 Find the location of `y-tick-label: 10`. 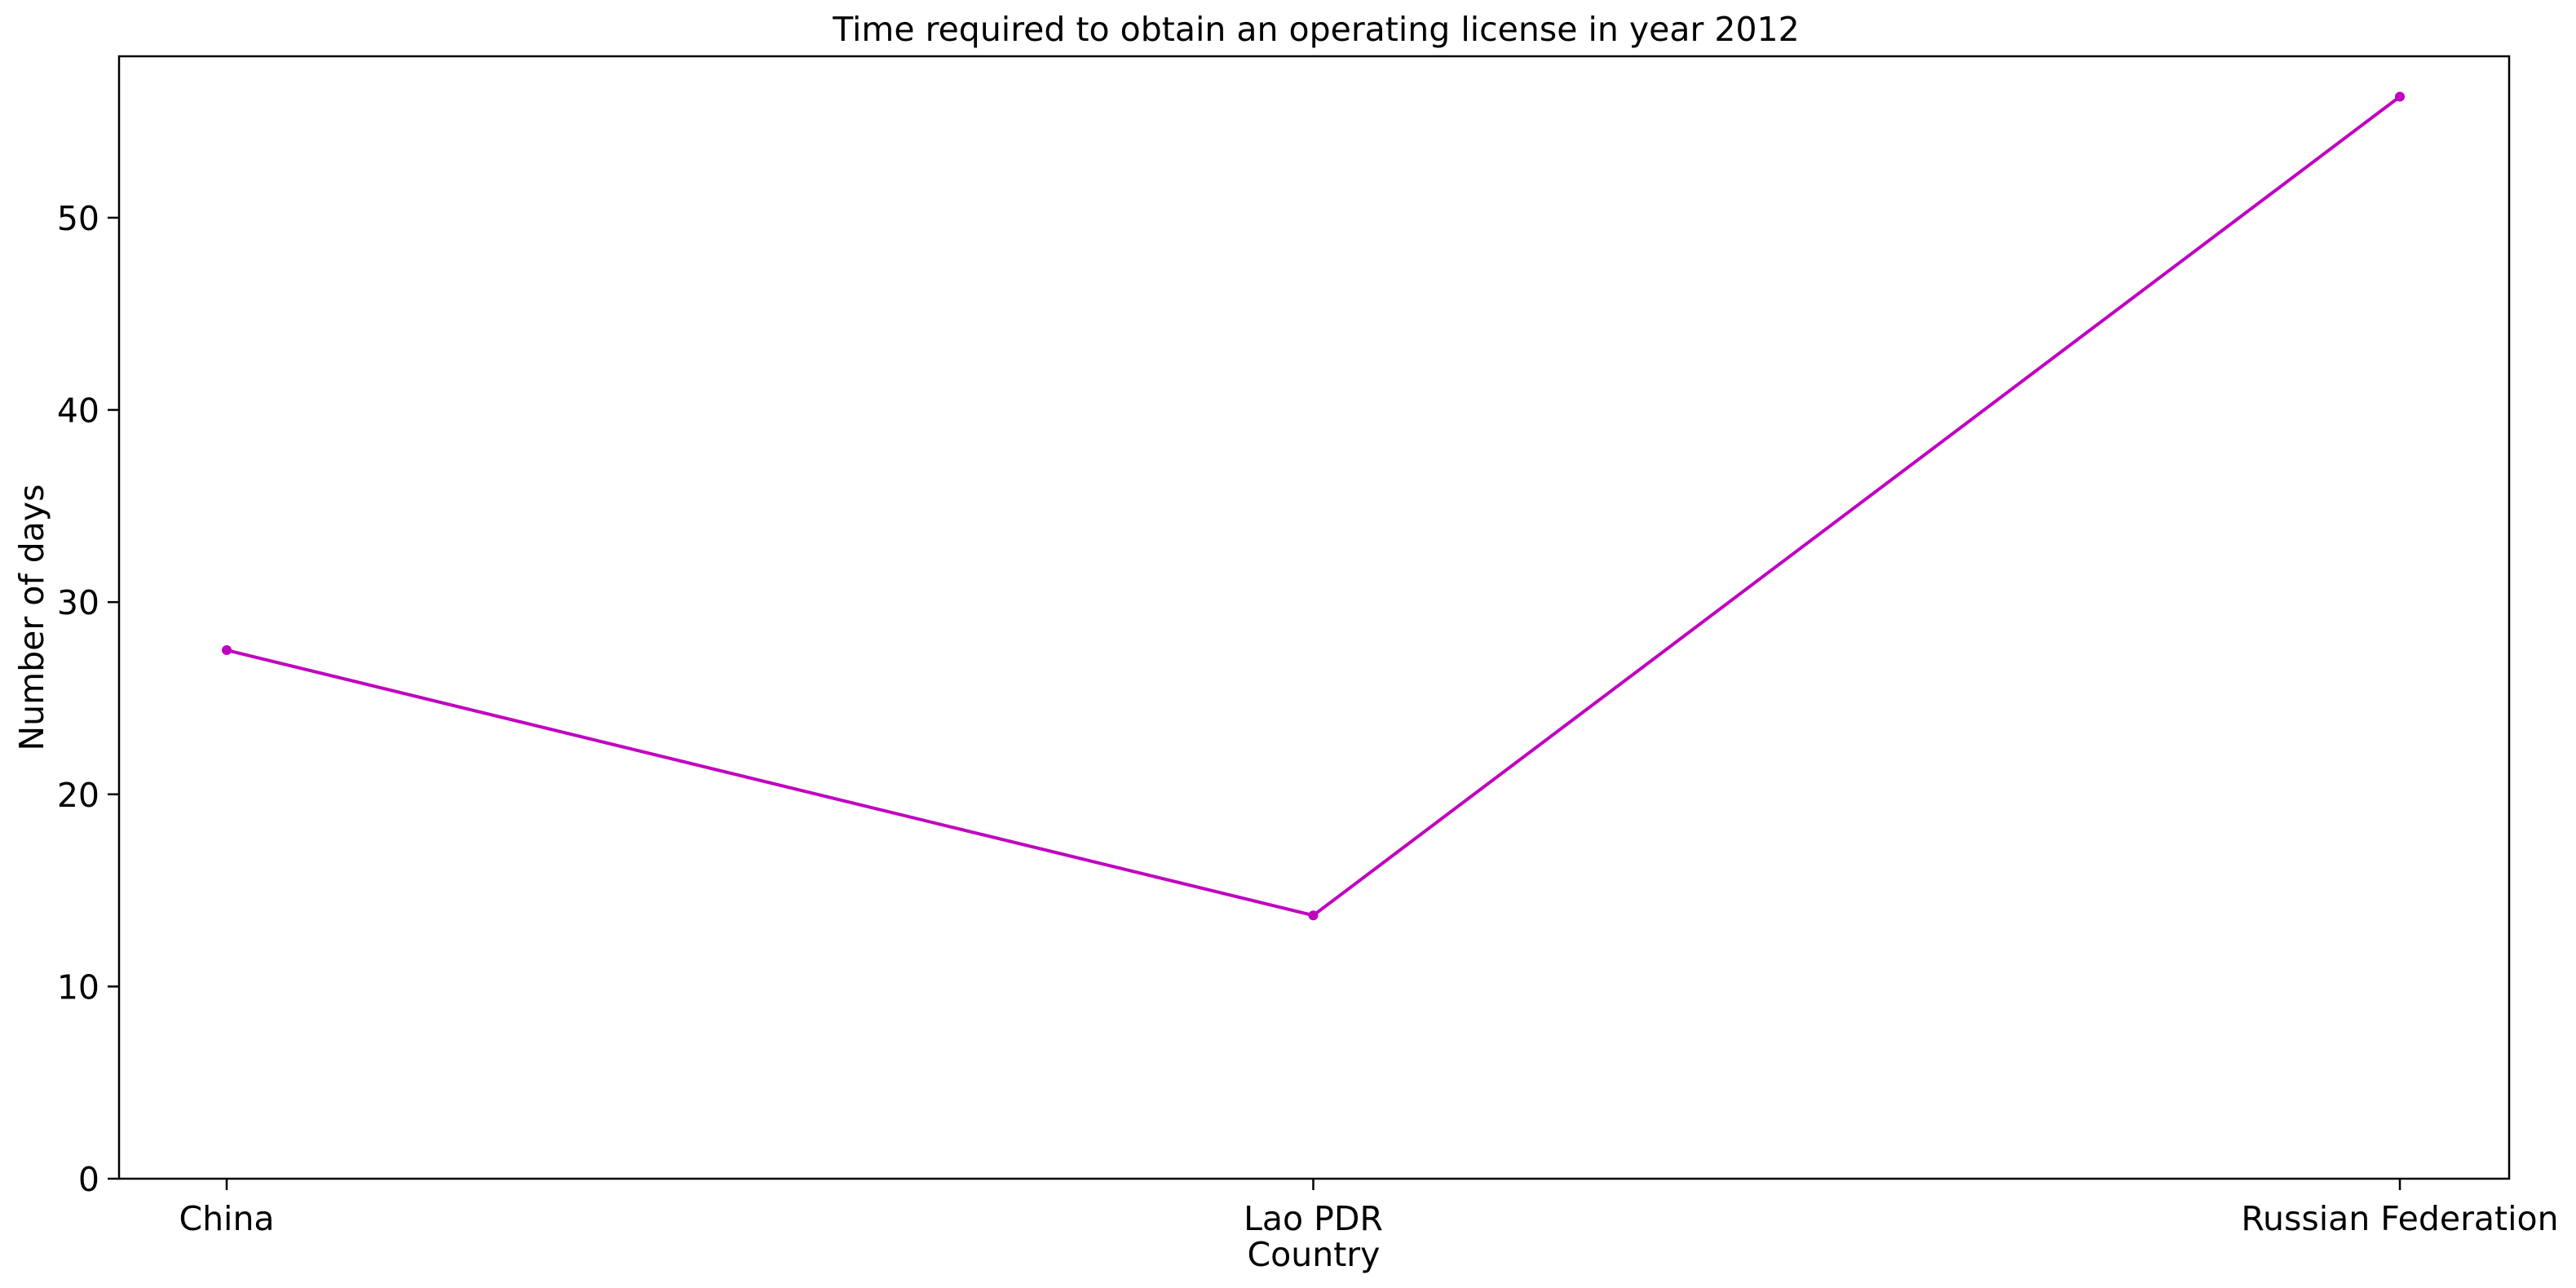

y-tick-label: 10 is located at coordinates (78, 987).